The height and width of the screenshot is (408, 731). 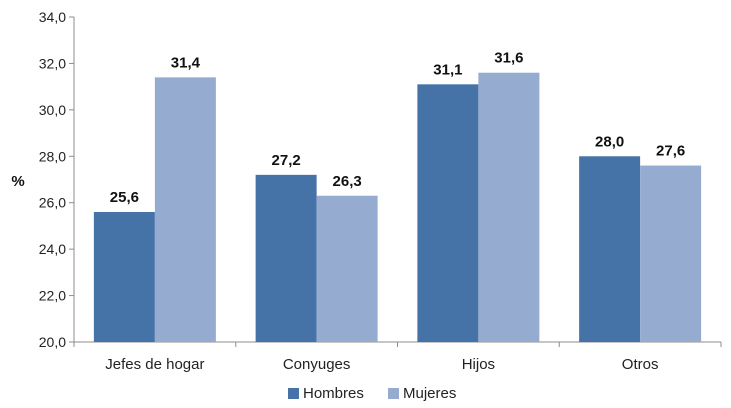 What do you see at coordinates (52, 63) in the screenshot?
I see `y-tick-label: 32,0` at bounding box center [52, 63].